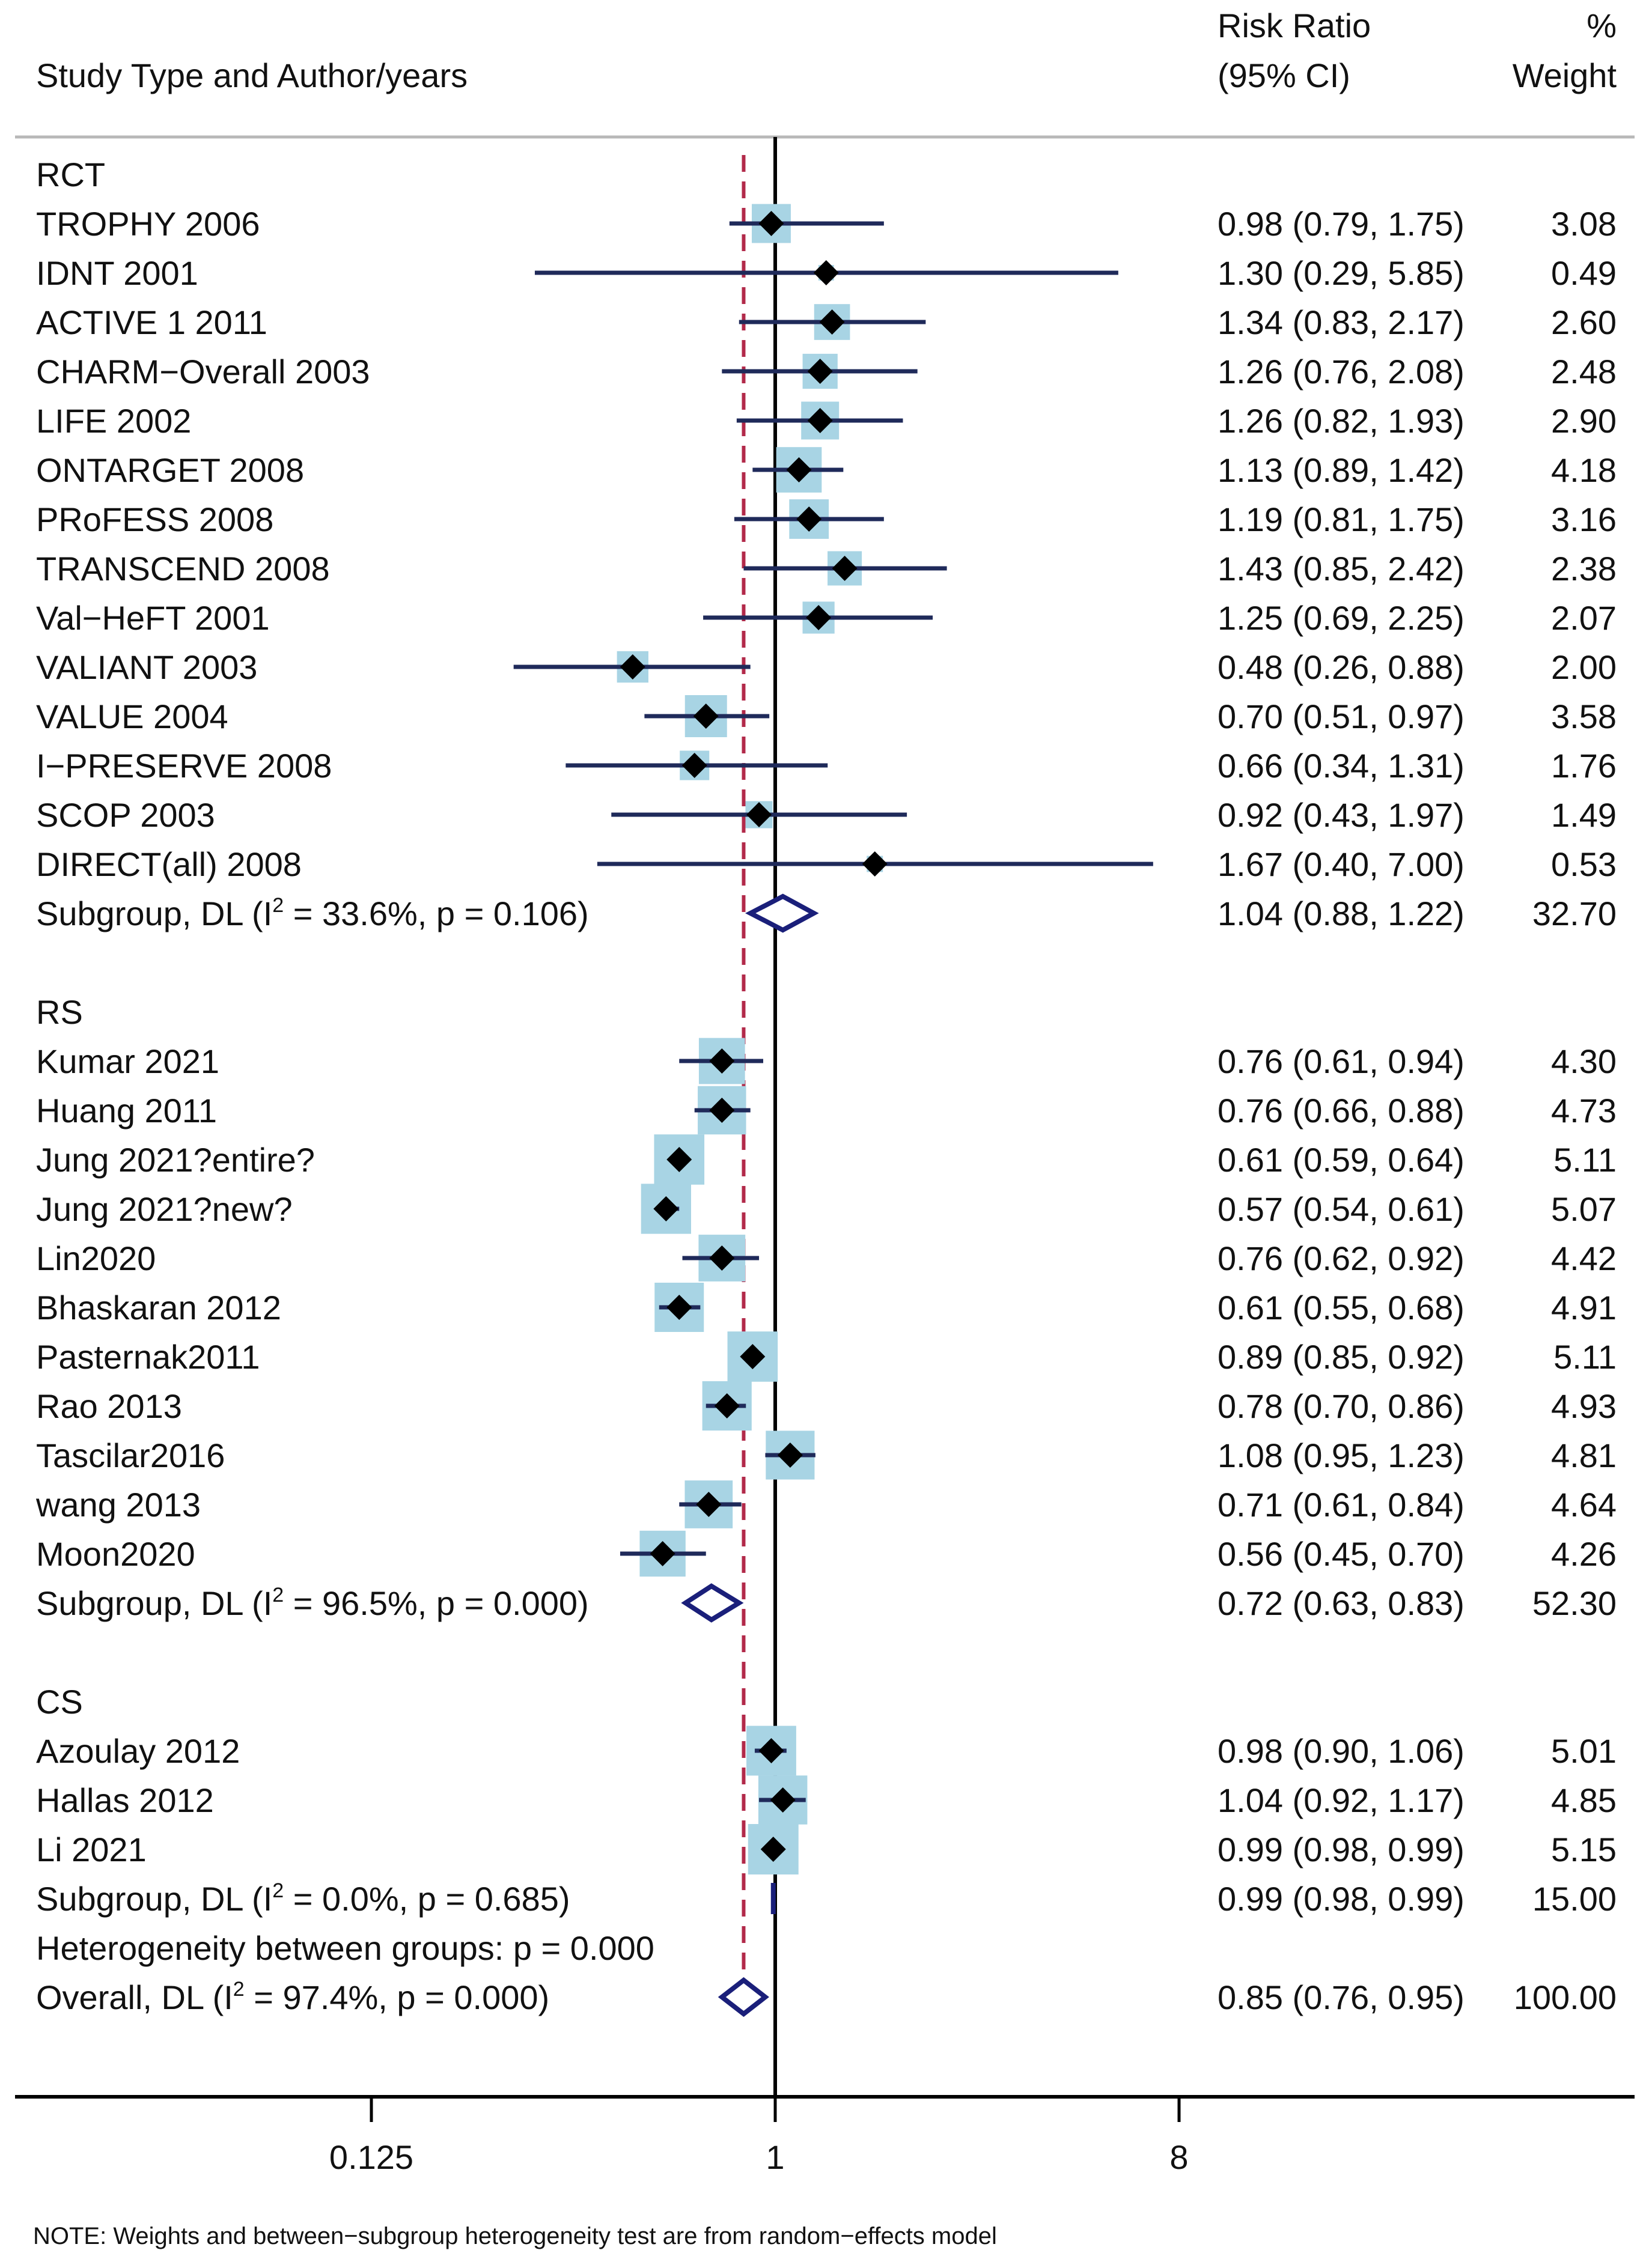  I want to click on ci-value: 0.48 (0.26, 0.88), so click(1341, 667).